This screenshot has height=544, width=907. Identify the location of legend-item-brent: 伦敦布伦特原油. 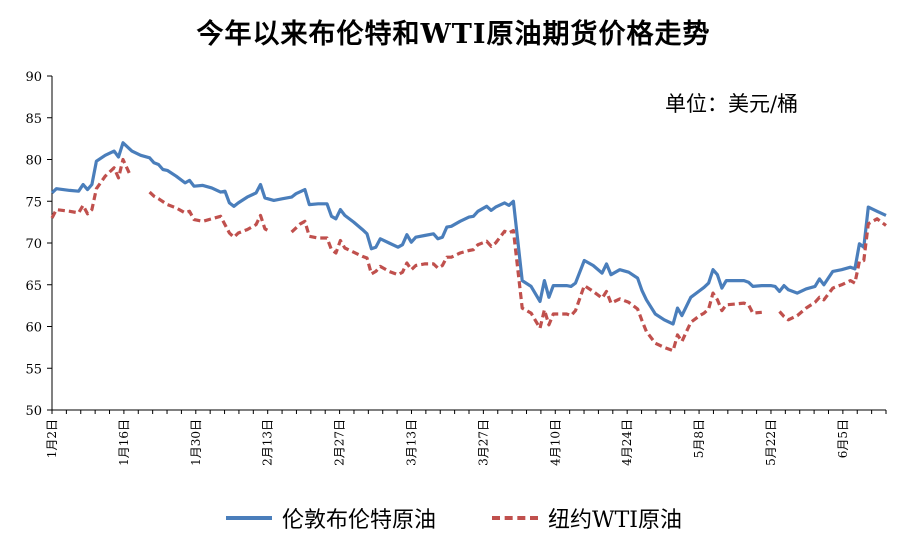
(331, 518).